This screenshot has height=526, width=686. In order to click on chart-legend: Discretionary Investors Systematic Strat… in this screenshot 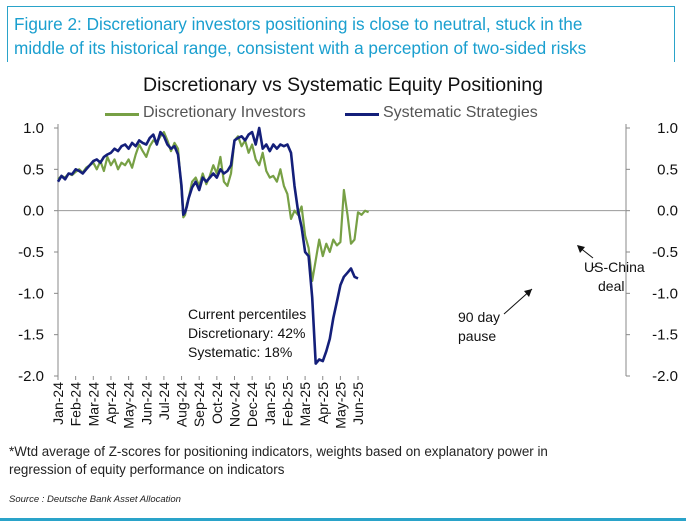, I will do `click(343, 114)`.